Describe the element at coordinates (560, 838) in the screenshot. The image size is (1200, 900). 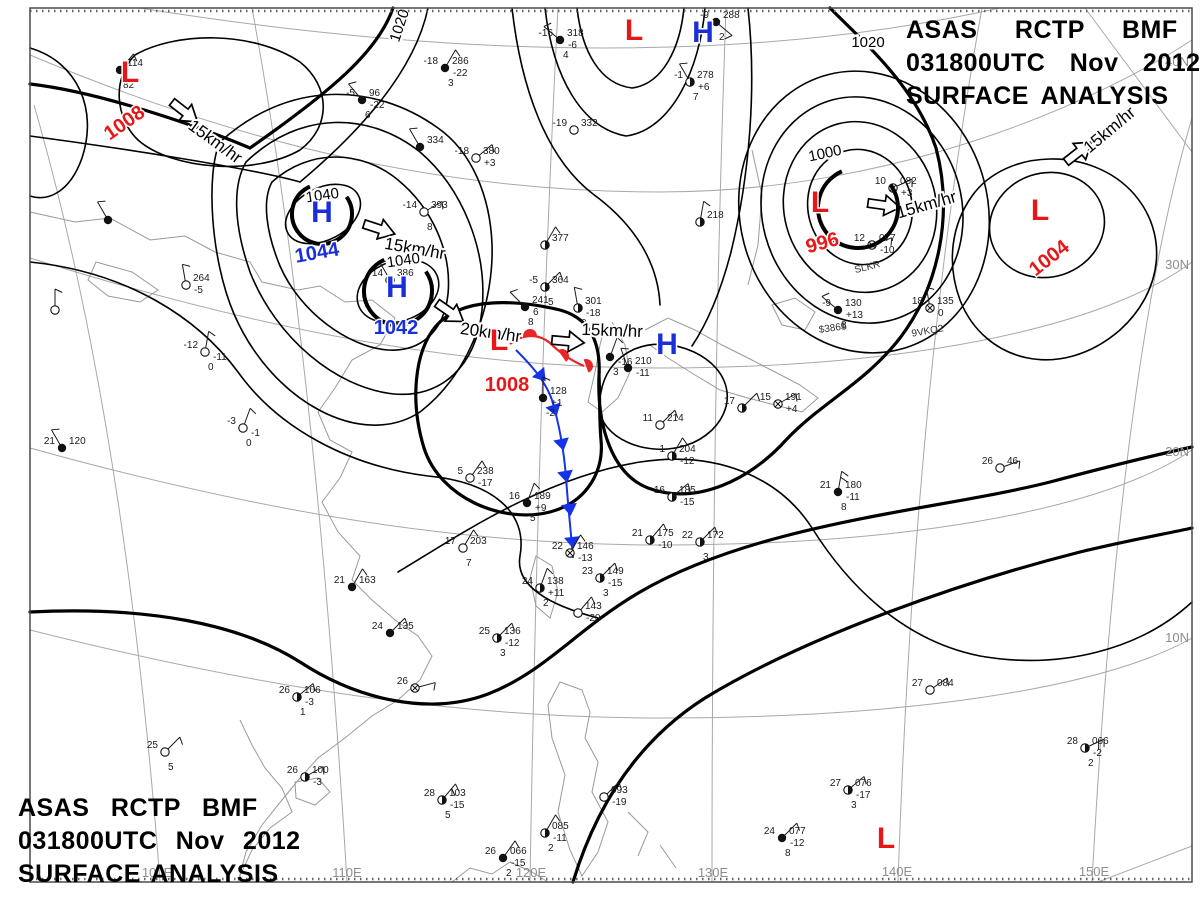
I see `station-dewpoint: -11` at that location.